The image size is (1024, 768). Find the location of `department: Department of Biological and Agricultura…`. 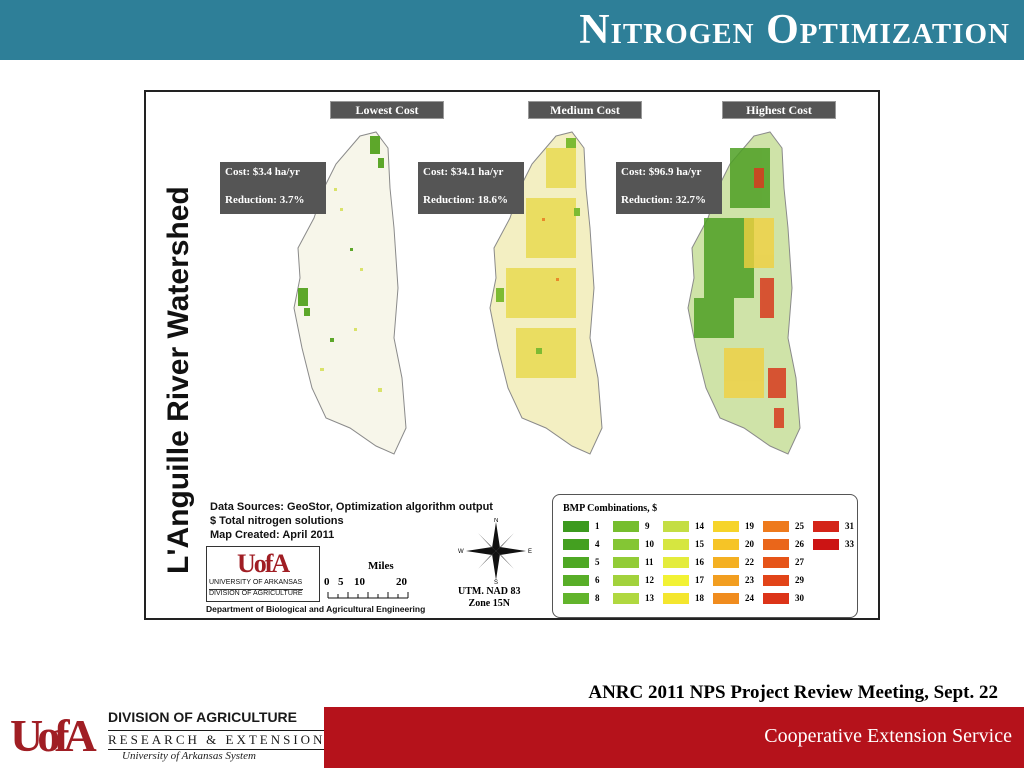

department: Department of Biological and Agricultura… is located at coordinates (316, 609).